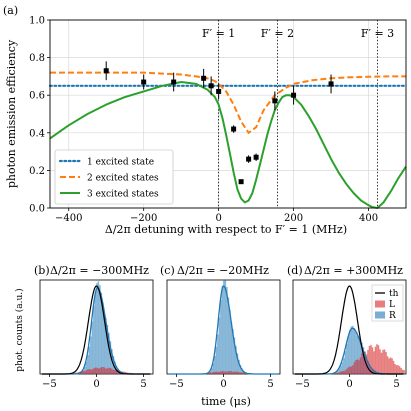 The image size is (411, 411). I want to click on x-tick-label: −400, so click(68, 218).